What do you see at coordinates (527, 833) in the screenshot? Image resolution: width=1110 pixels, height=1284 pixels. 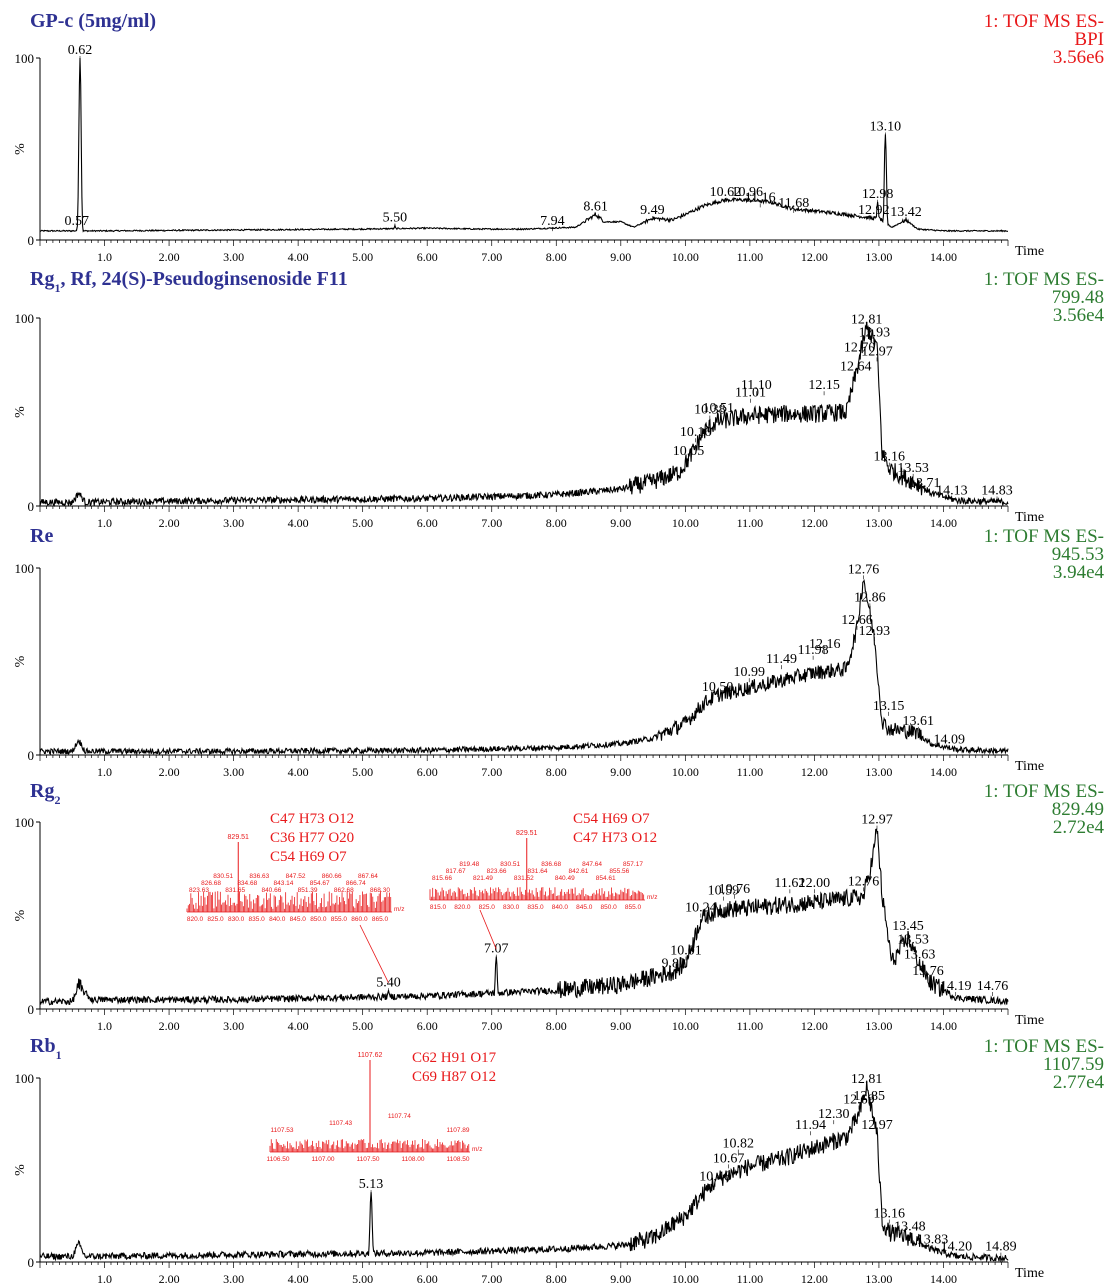 I see `inset-main-peak-label: 829.51` at bounding box center [527, 833].